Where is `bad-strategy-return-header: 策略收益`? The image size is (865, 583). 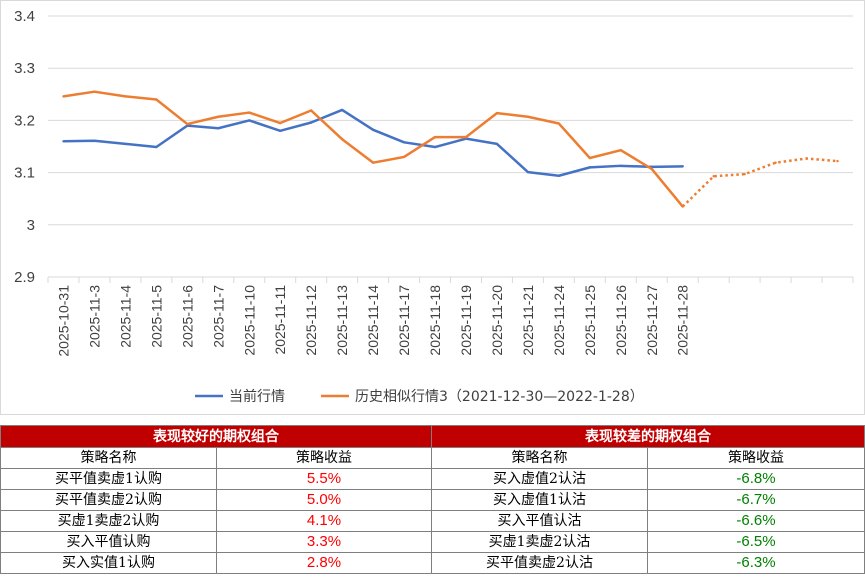 bad-strategy-return-header: 策略收益 is located at coordinates (756, 458).